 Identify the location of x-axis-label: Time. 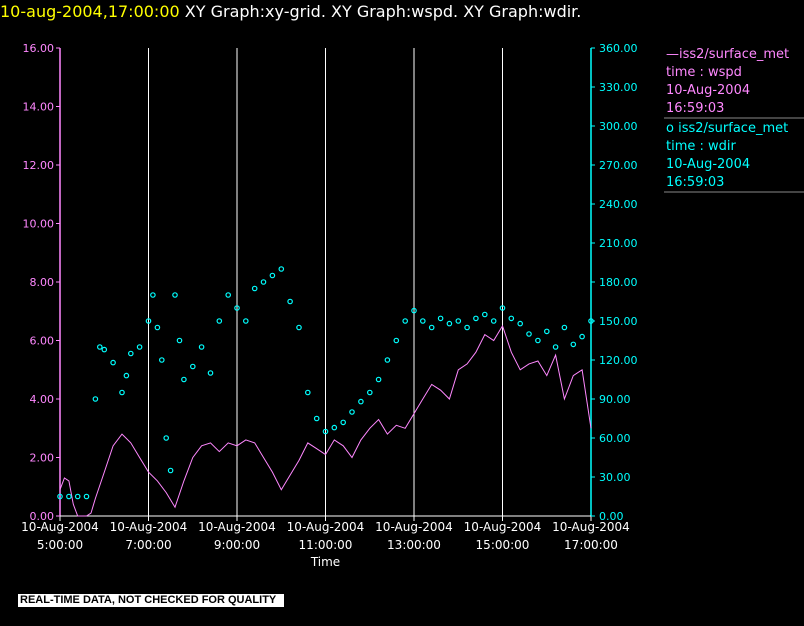
(325, 562).